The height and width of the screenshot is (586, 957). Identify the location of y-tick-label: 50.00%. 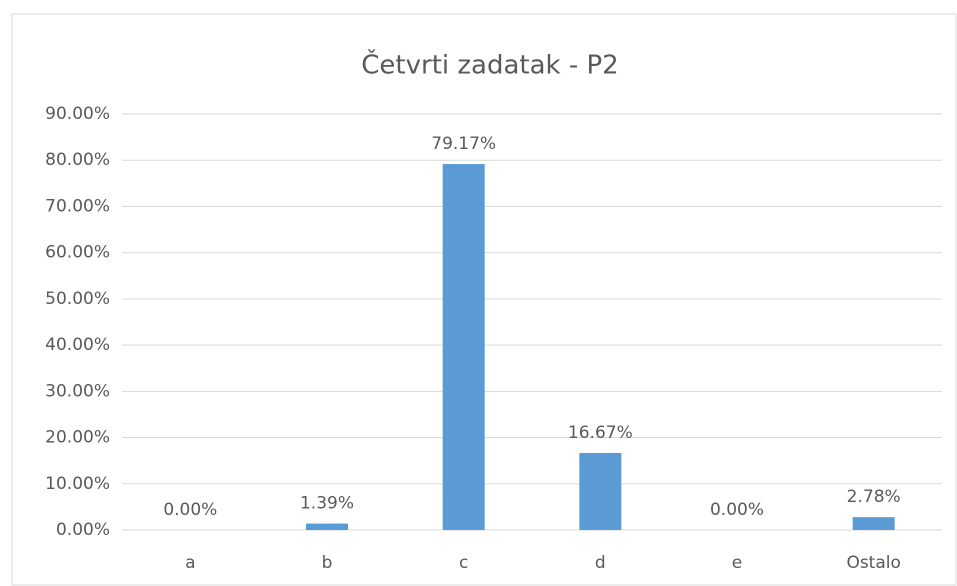
(77, 299).